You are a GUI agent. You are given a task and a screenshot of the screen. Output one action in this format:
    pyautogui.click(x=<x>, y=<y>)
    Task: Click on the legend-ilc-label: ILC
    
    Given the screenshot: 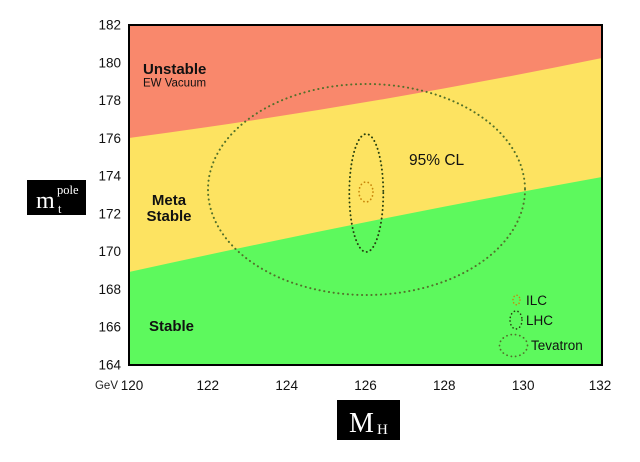 What is the action you would take?
    pyautogui.click(x=536, y=300)
    